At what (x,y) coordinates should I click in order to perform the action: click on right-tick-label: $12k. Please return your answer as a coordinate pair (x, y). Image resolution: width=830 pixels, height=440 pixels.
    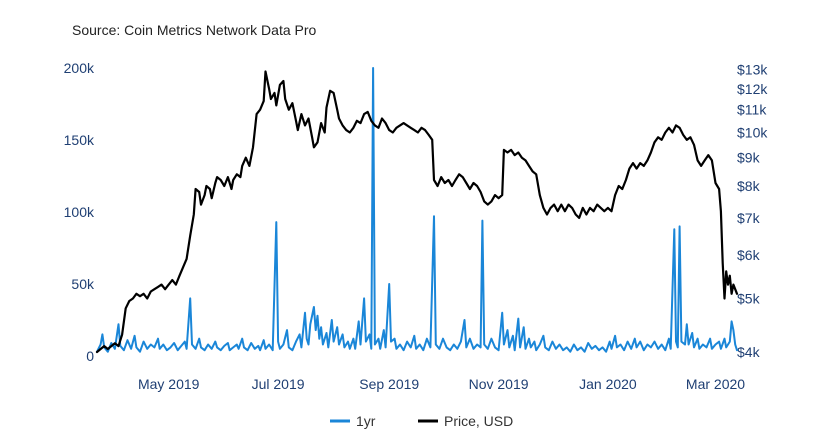
    Looking at the image, I should click on (752, 89).